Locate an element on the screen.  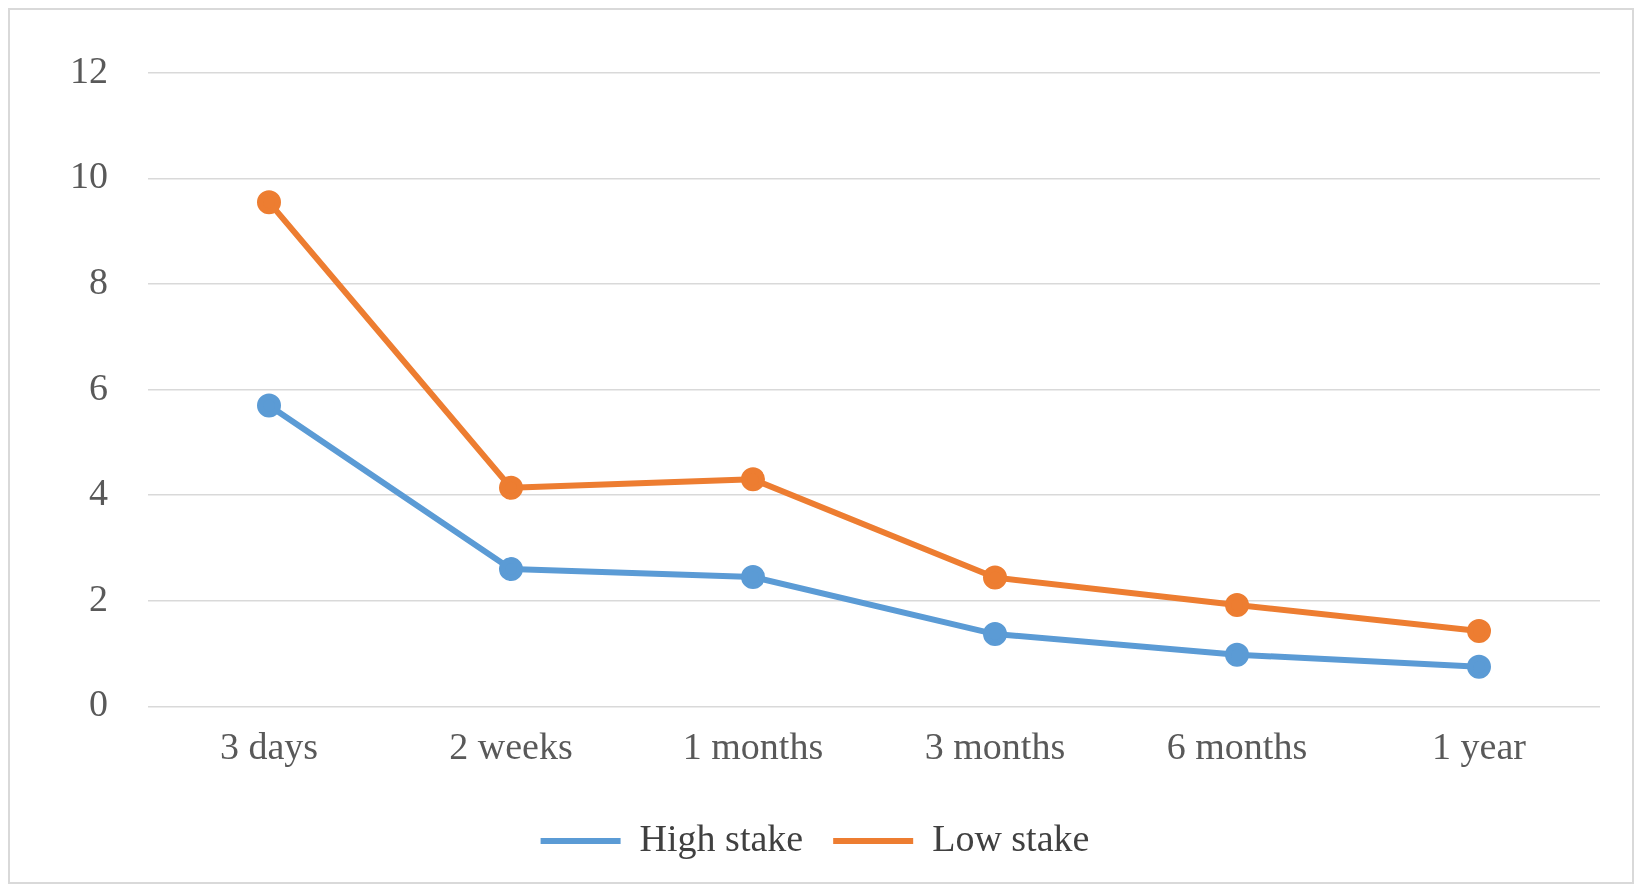
y-tick-label: 6 is located at coordinates (98, 386).